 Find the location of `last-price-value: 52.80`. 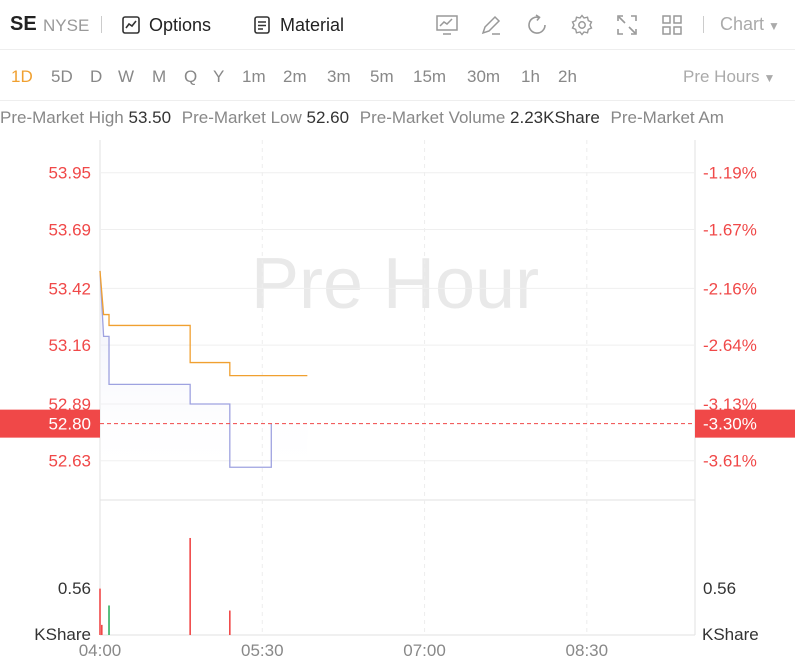

last-price-value: 52.80 is located at coordinates (69, 424).